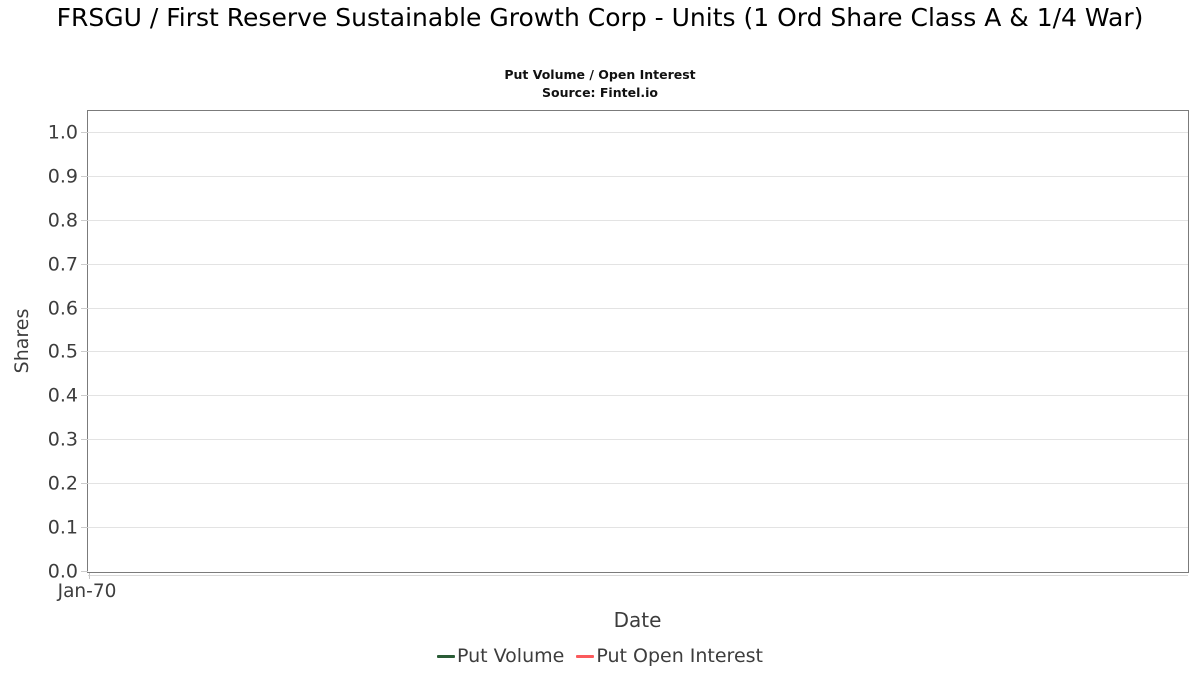  What do you see at coordinates (679, 656) in the screenshot?
I see `legend-label: Put Open Interest` at bounding box center [679, 656].